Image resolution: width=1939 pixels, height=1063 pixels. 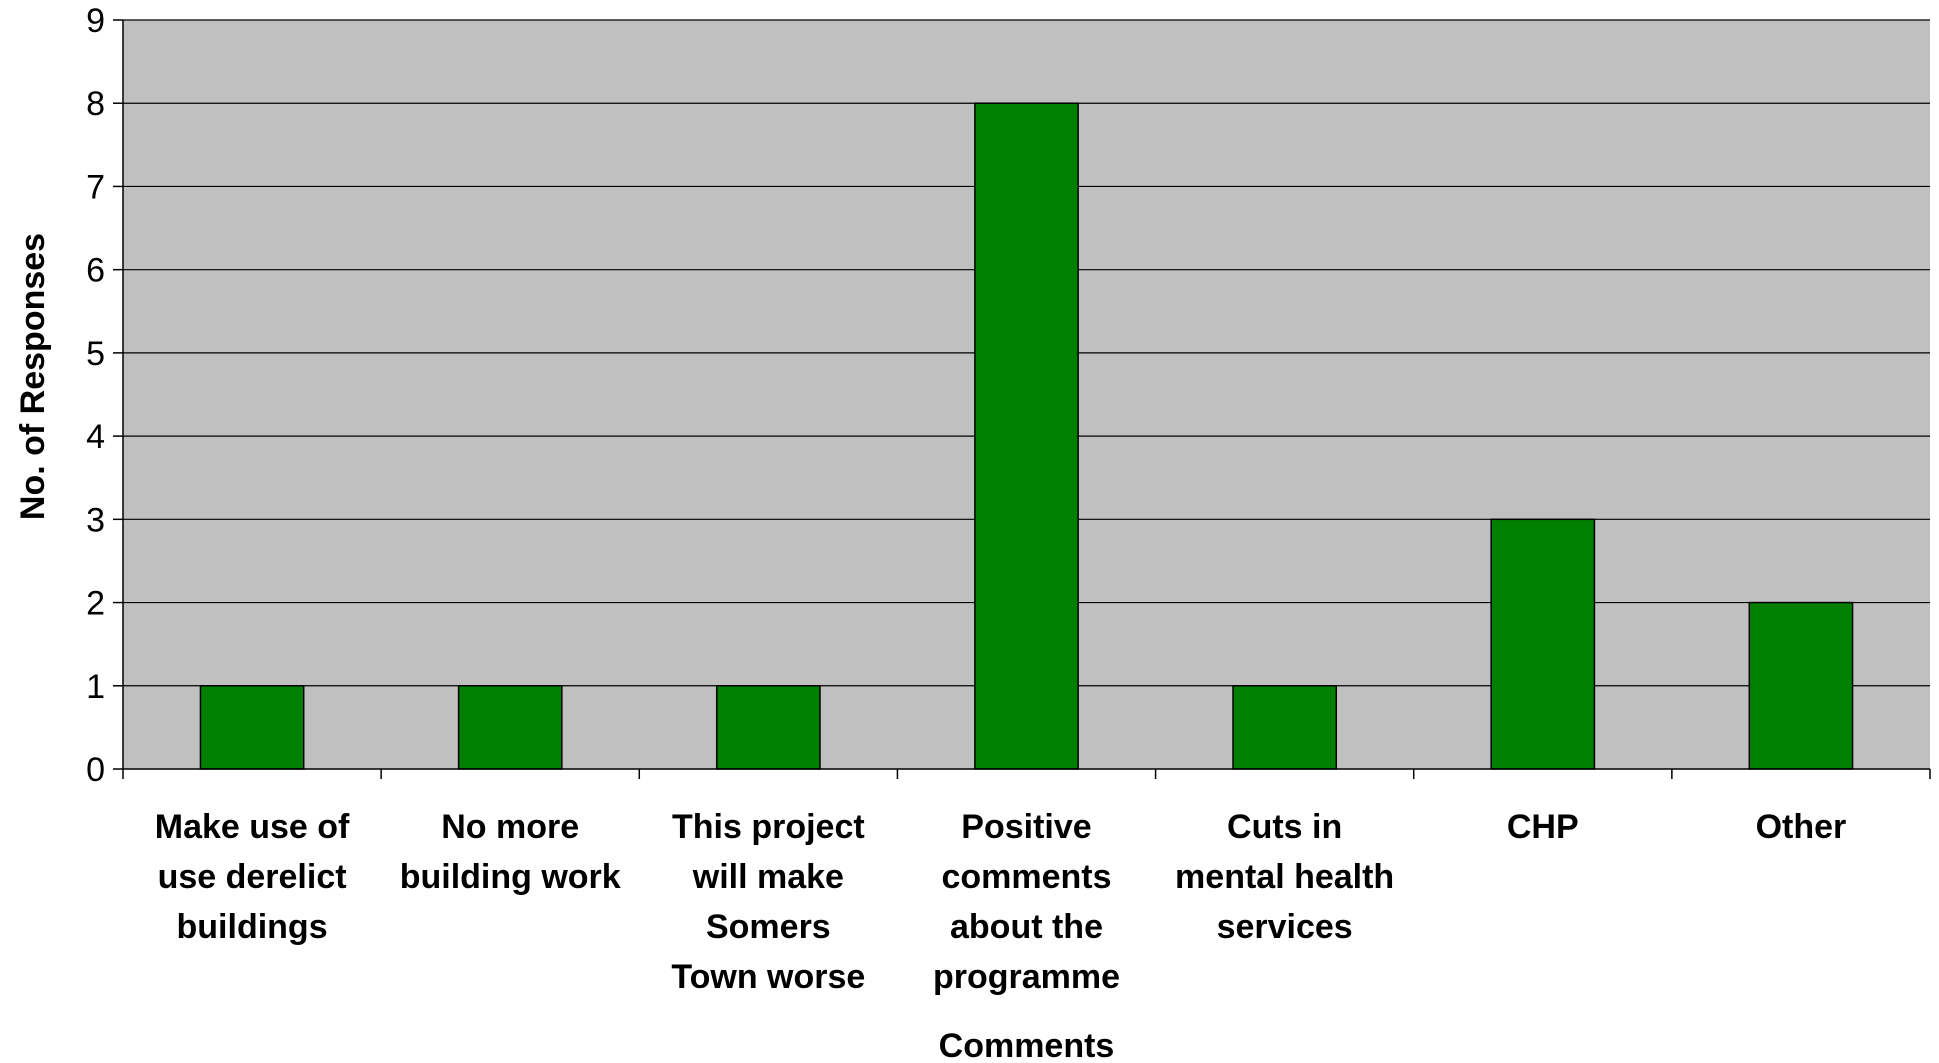 What do you see at coordinates (768, 902) in the screenshot?
I see `x-tick-label: This project will make Somers Town worse` at bounding box center [768, 902].